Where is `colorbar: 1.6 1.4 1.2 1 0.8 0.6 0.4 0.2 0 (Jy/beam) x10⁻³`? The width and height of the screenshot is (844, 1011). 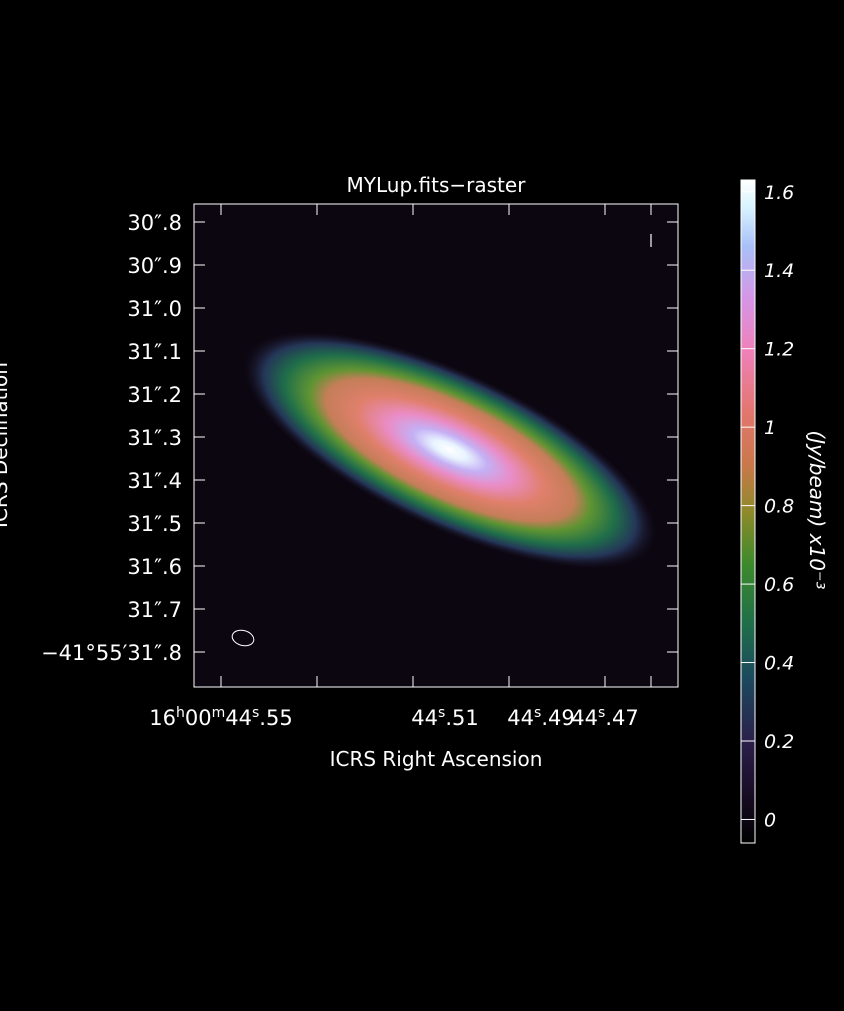
colorbar: 1.6 1.4 1.2 1 0.8 0.6 0.4 0.2 0 (Jy/beam) x10⁻³ is located at coordinates (784, 511).